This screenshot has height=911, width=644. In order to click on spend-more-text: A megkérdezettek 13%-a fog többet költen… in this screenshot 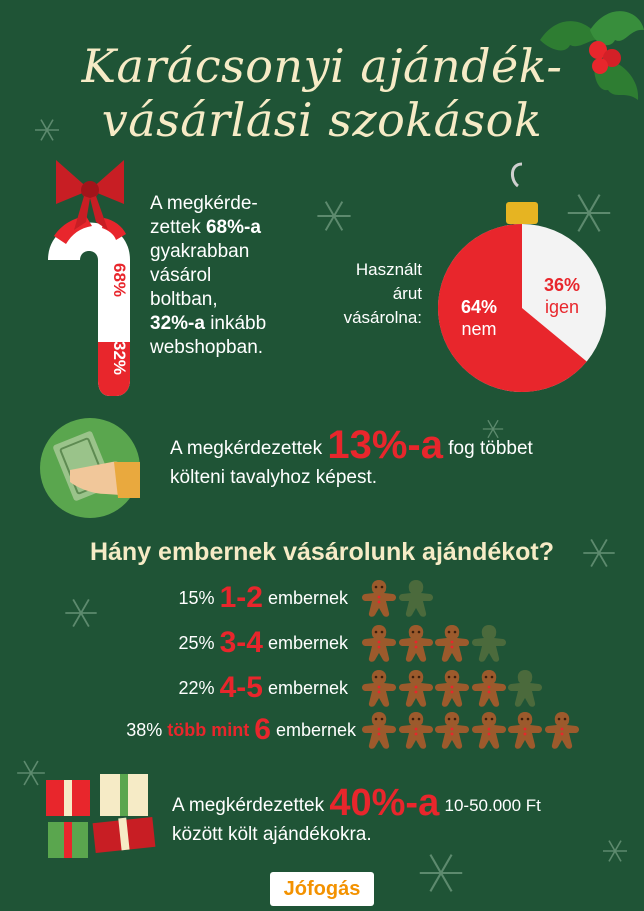, I will do `click(400, 457)`.